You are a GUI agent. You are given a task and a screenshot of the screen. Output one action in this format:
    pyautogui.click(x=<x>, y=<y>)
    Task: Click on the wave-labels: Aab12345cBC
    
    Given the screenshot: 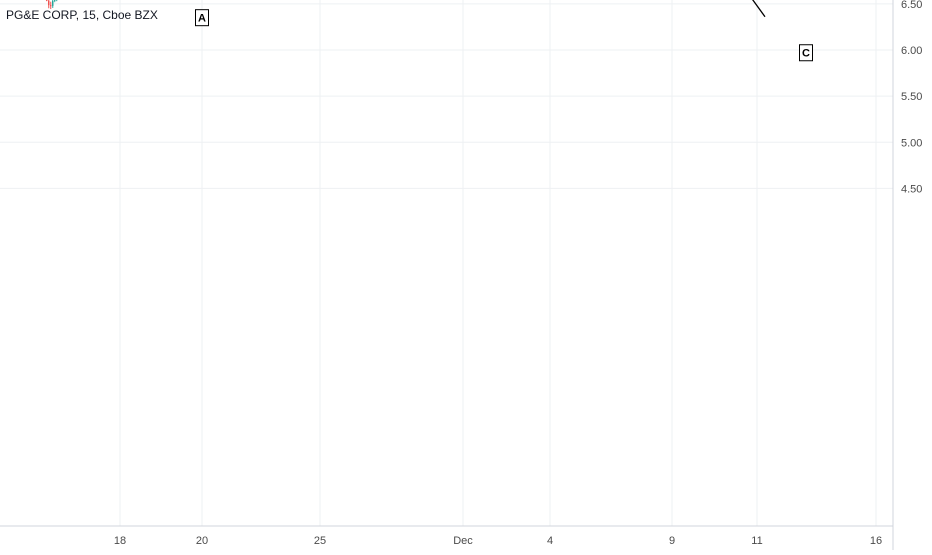 What is the action you would take?
    pyautogui.click(x=504, y=35)
    